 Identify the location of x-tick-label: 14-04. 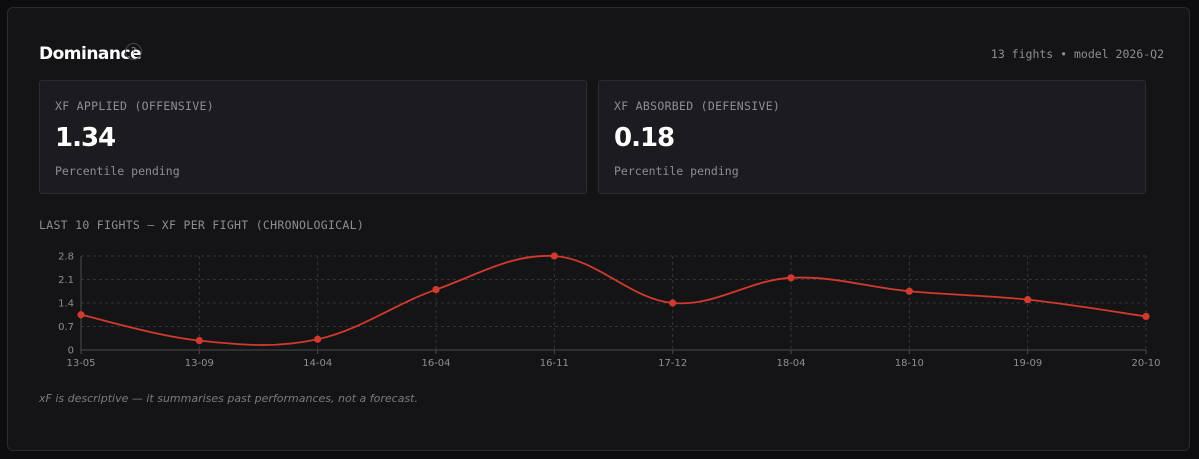
(317, 363).